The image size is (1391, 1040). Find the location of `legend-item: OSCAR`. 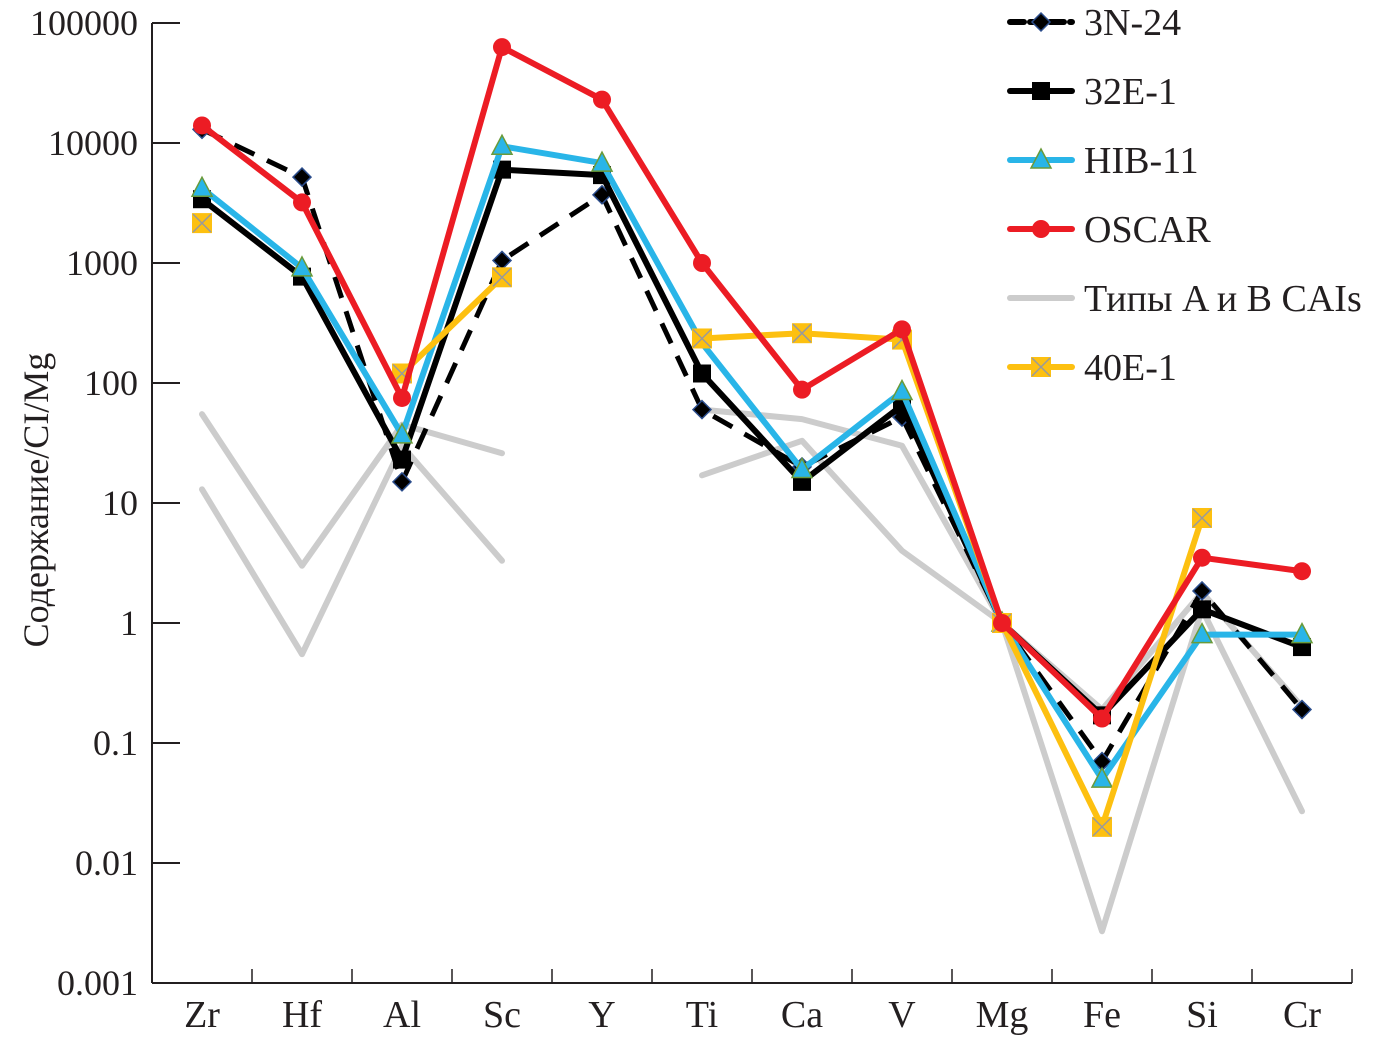

legend-item: OSCAR is located at coordinates (1109, 230).